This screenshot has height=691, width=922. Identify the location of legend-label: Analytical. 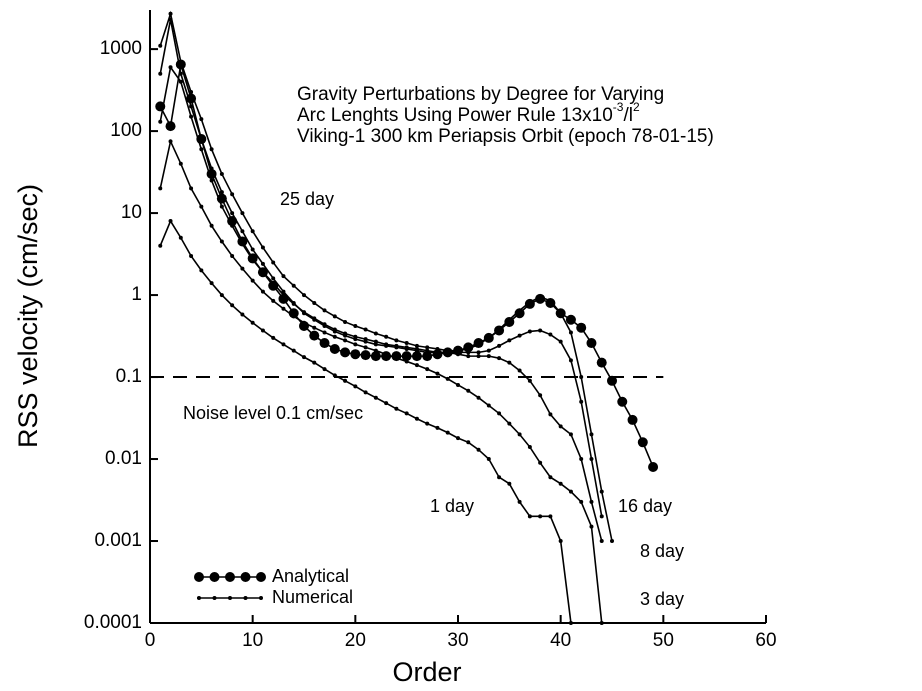
(310, 576).